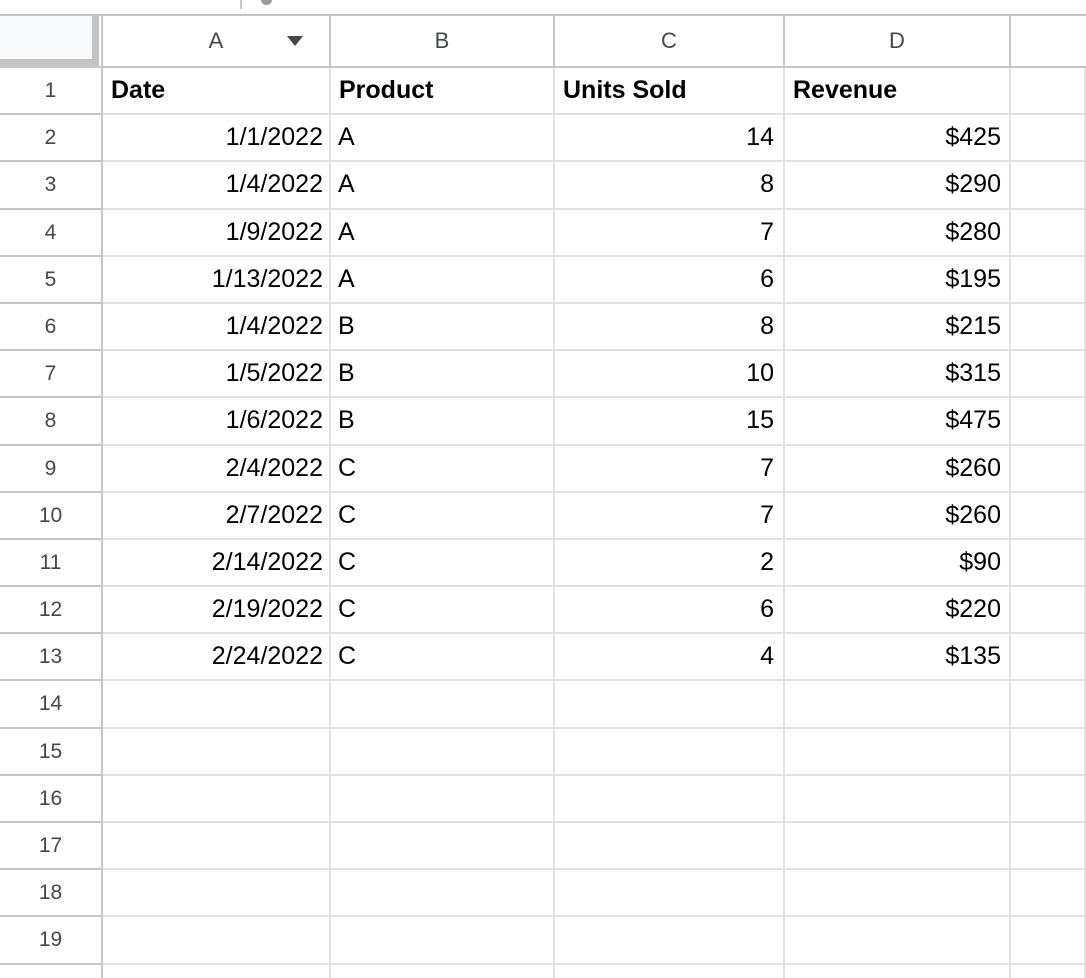 This screenshot has height=978, width=1086. Describe the element at coordinates (51, 92) in the screenshot. I see `row-header-1: 1` at that location.